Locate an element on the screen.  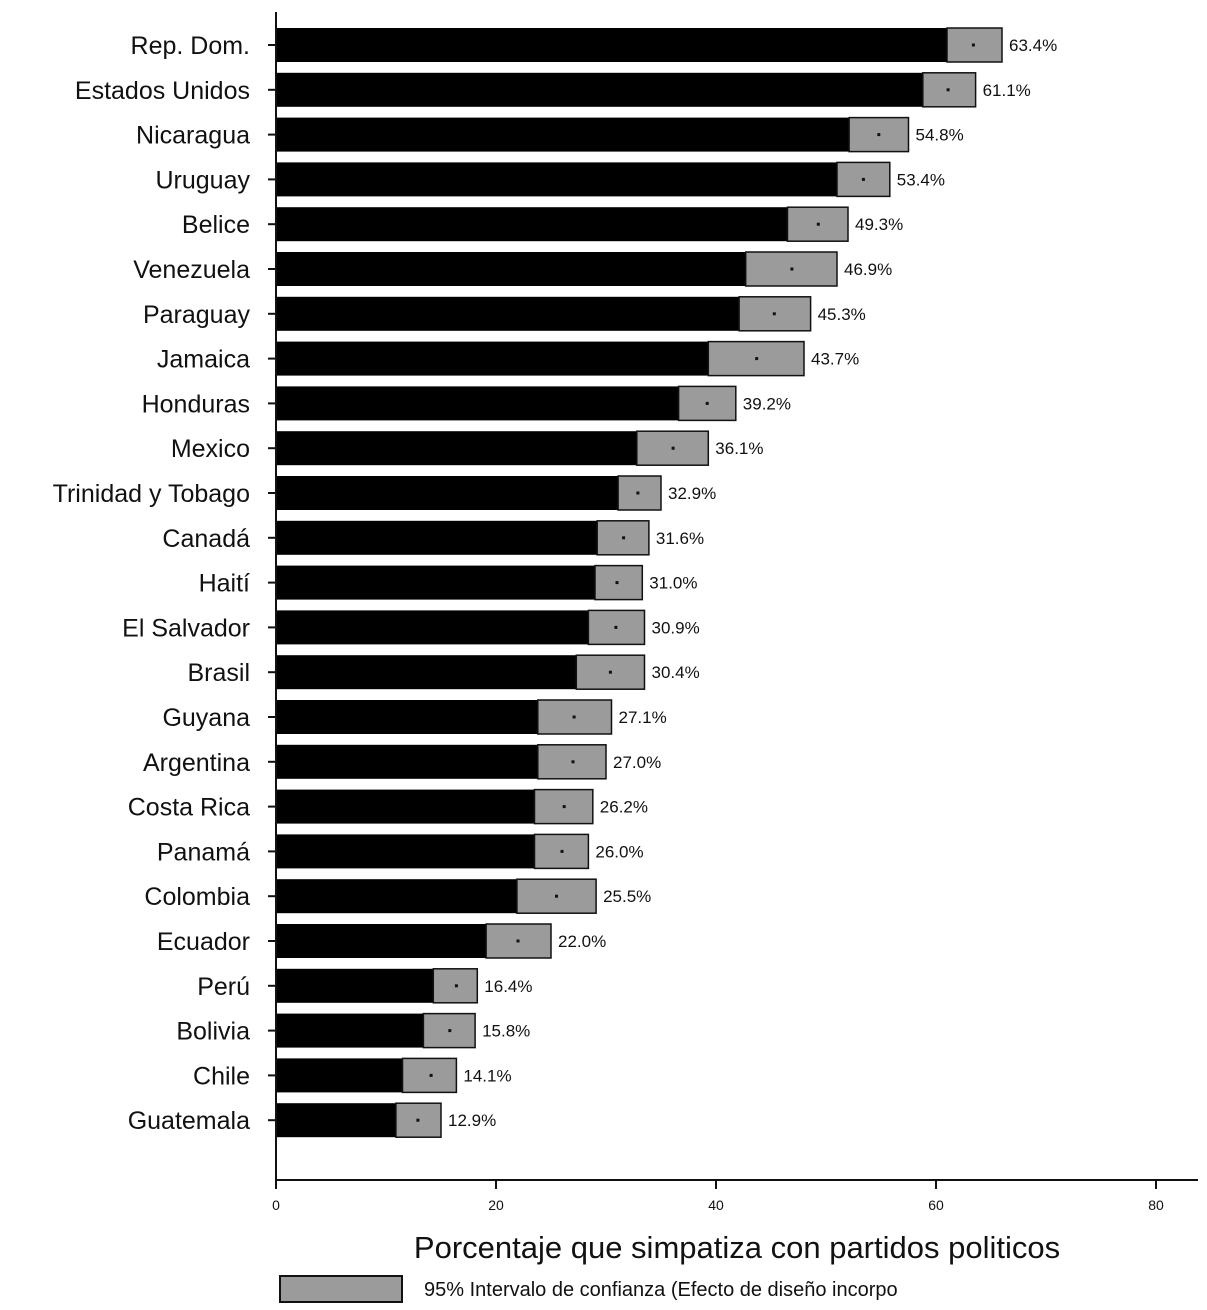
value-label: 27.1% is located at coordinates (643, 717).